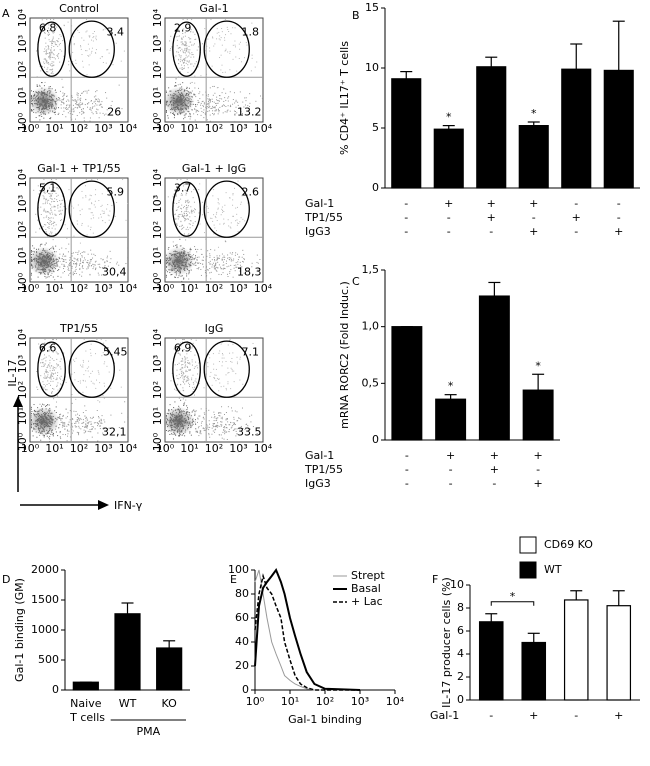  I want to click on x-tick-label: 10⁰, so click(30, 288).